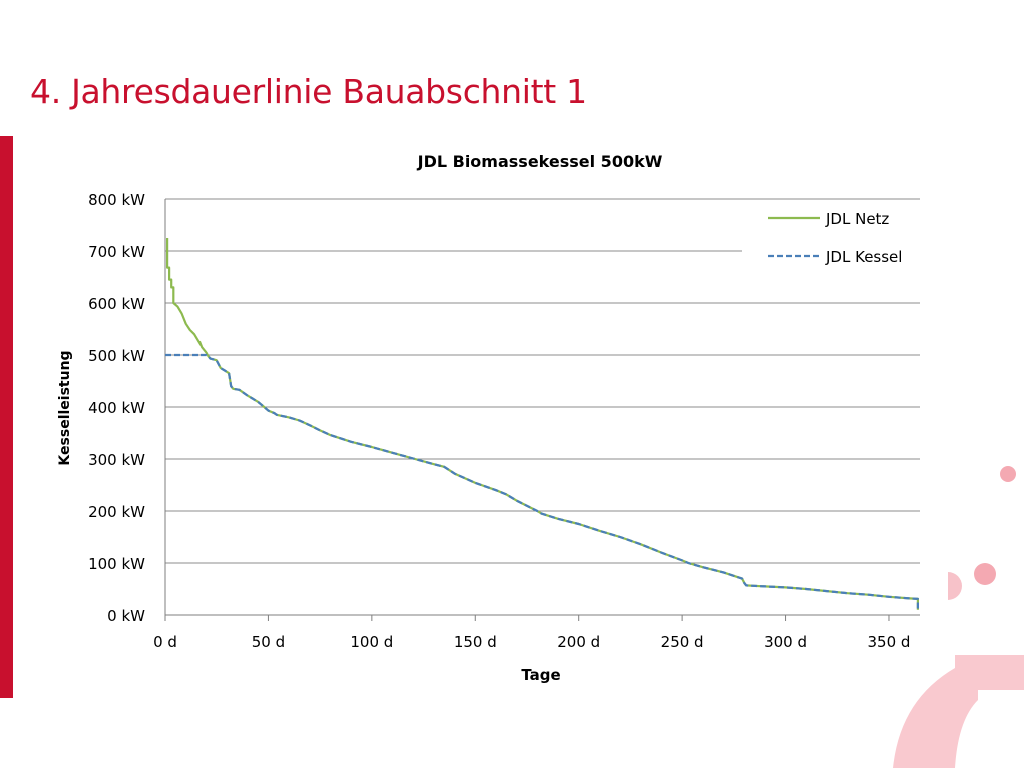  What do you see at coordinates (955, 586) in the screenshot?
I see `logo-dot-partial` at bounding box center [955, 586].